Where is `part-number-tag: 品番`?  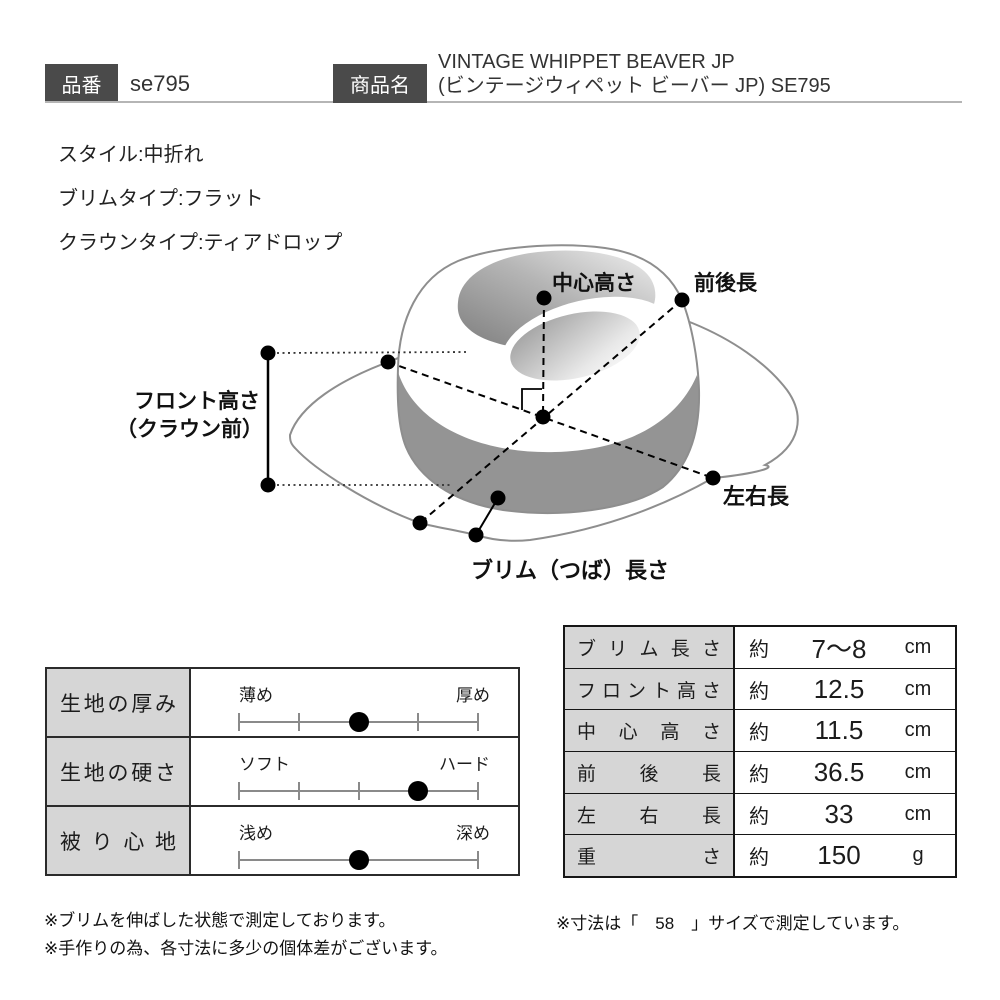
part-number-tag: 品番 is located at coordinates (81, 83).